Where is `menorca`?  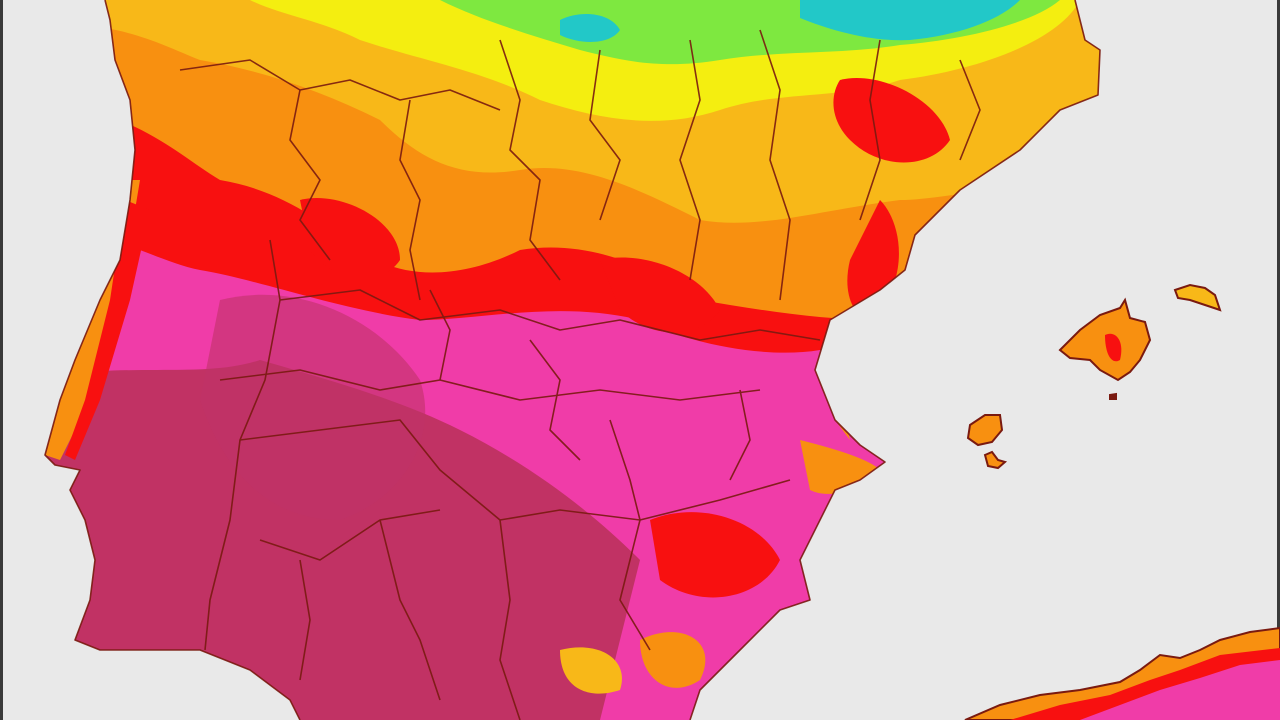 menorca is located at coordinates (1197, 297).